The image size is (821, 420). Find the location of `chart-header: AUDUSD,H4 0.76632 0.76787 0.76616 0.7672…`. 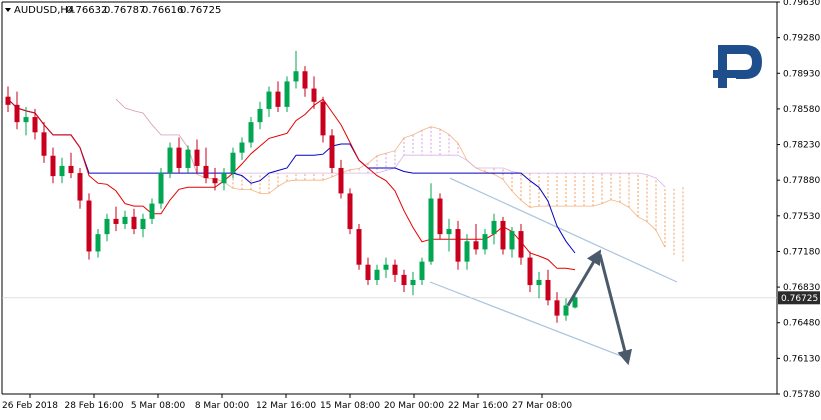

chart-header: AUDUSD,H4 0.76632 0.76787 0.76616 0.7672… is located at coordinates (113, 10).